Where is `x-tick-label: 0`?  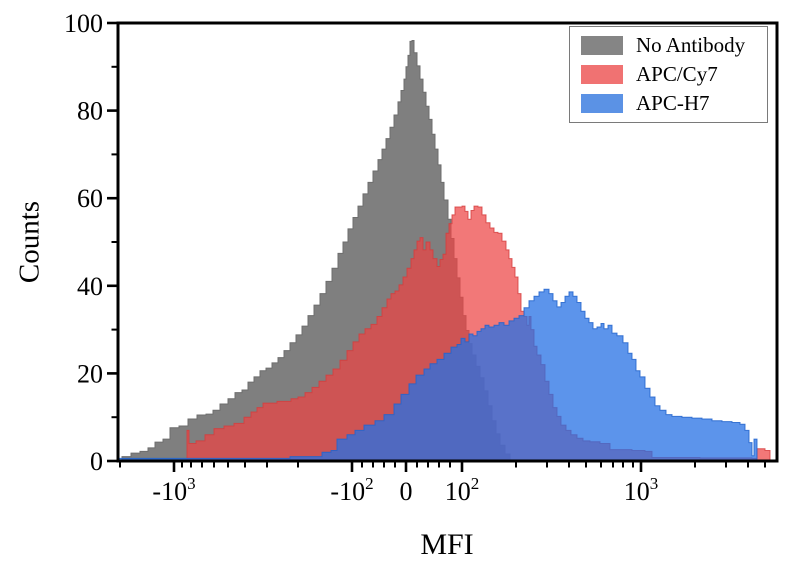
x-tick-label: 0 is located at coordinates (406, 491).